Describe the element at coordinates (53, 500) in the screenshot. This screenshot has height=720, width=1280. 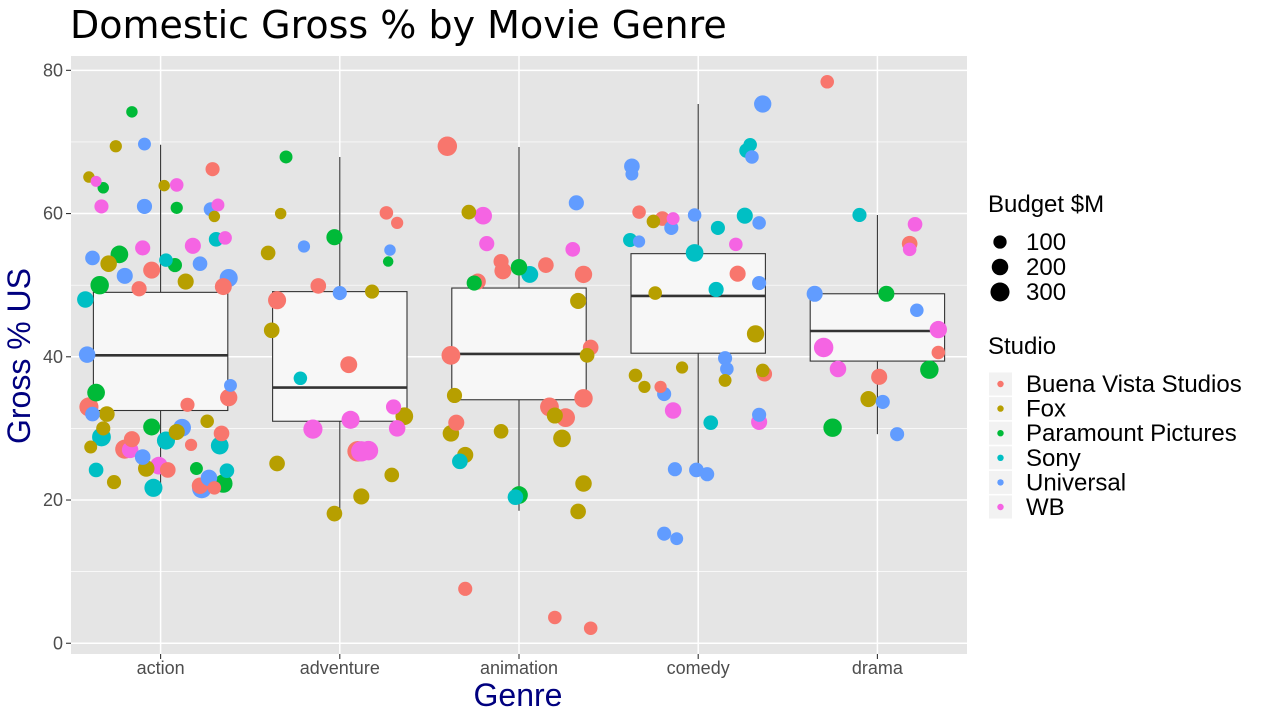
I see `y-tick-label: 20` at that location.